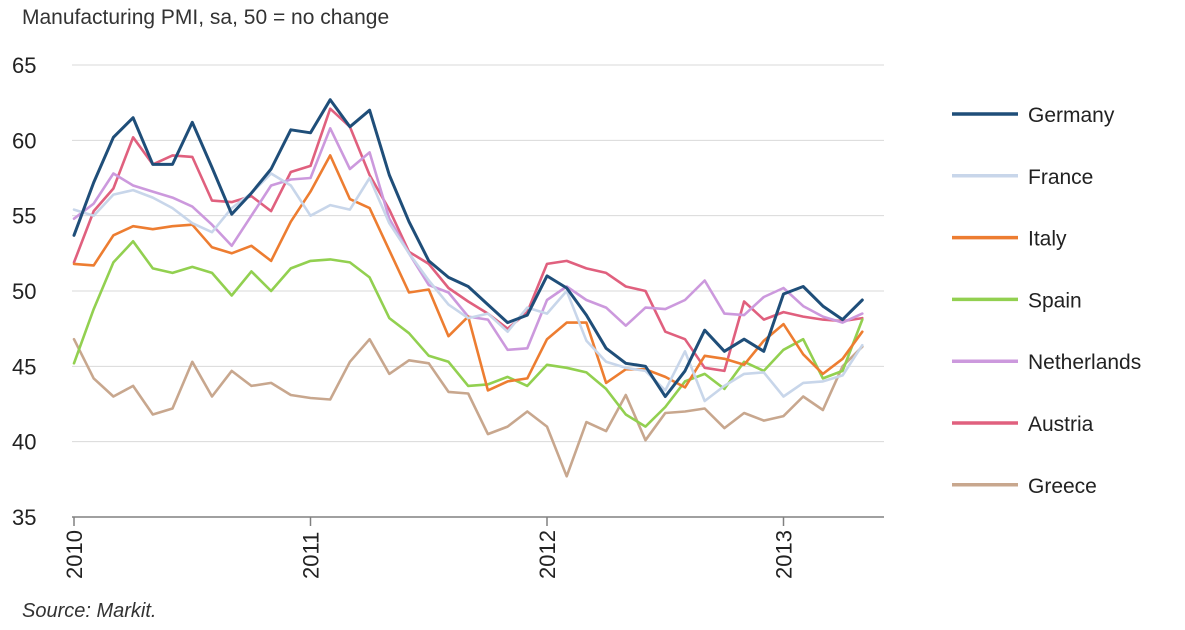  What do you see at coordinates (1084, 362) in the screenshot?
I see `legend-label-netherlands: Netherlands` at bounding box center [1084, 362].